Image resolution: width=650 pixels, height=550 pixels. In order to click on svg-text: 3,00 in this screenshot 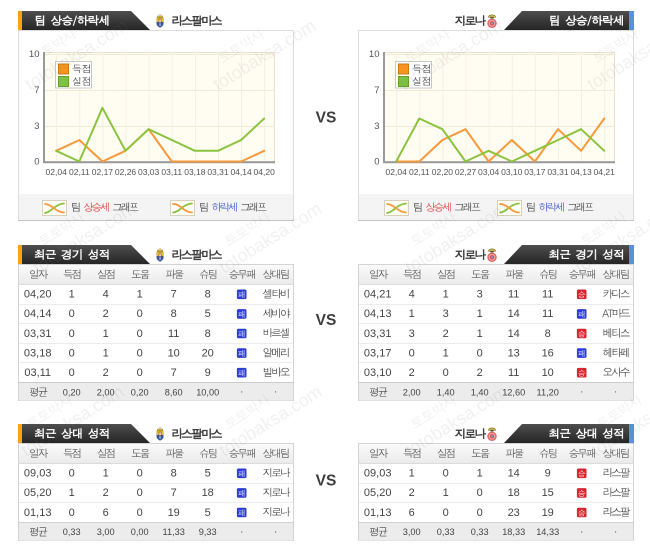, I will do `click(412, 532)`.